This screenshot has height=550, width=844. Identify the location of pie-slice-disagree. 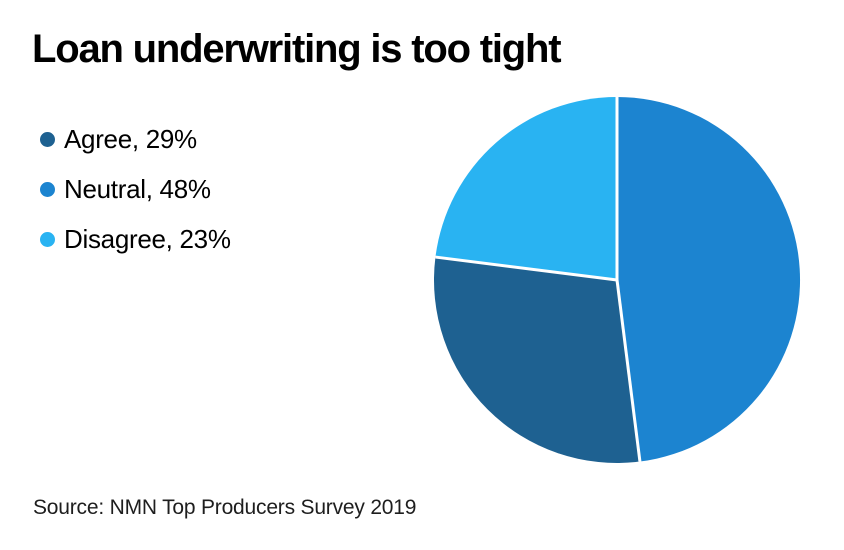
(526, 188).